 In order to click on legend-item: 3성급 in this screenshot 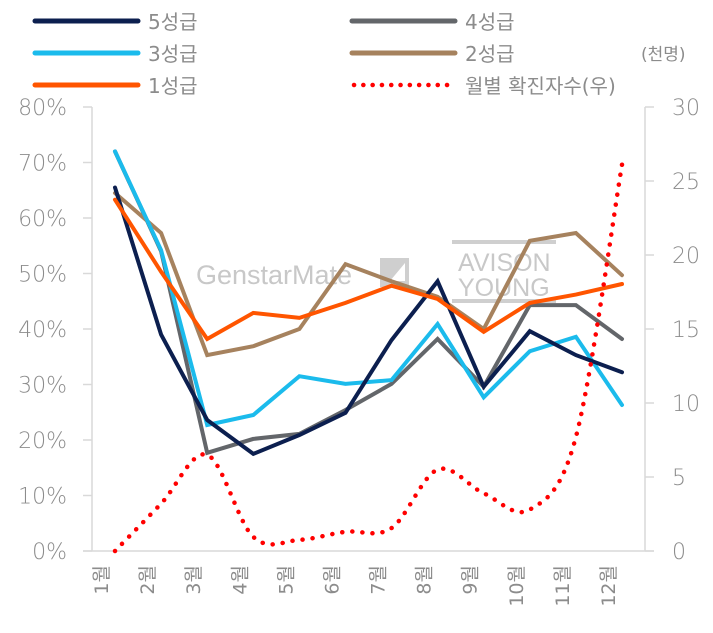, I will do `click(115, 54)`.